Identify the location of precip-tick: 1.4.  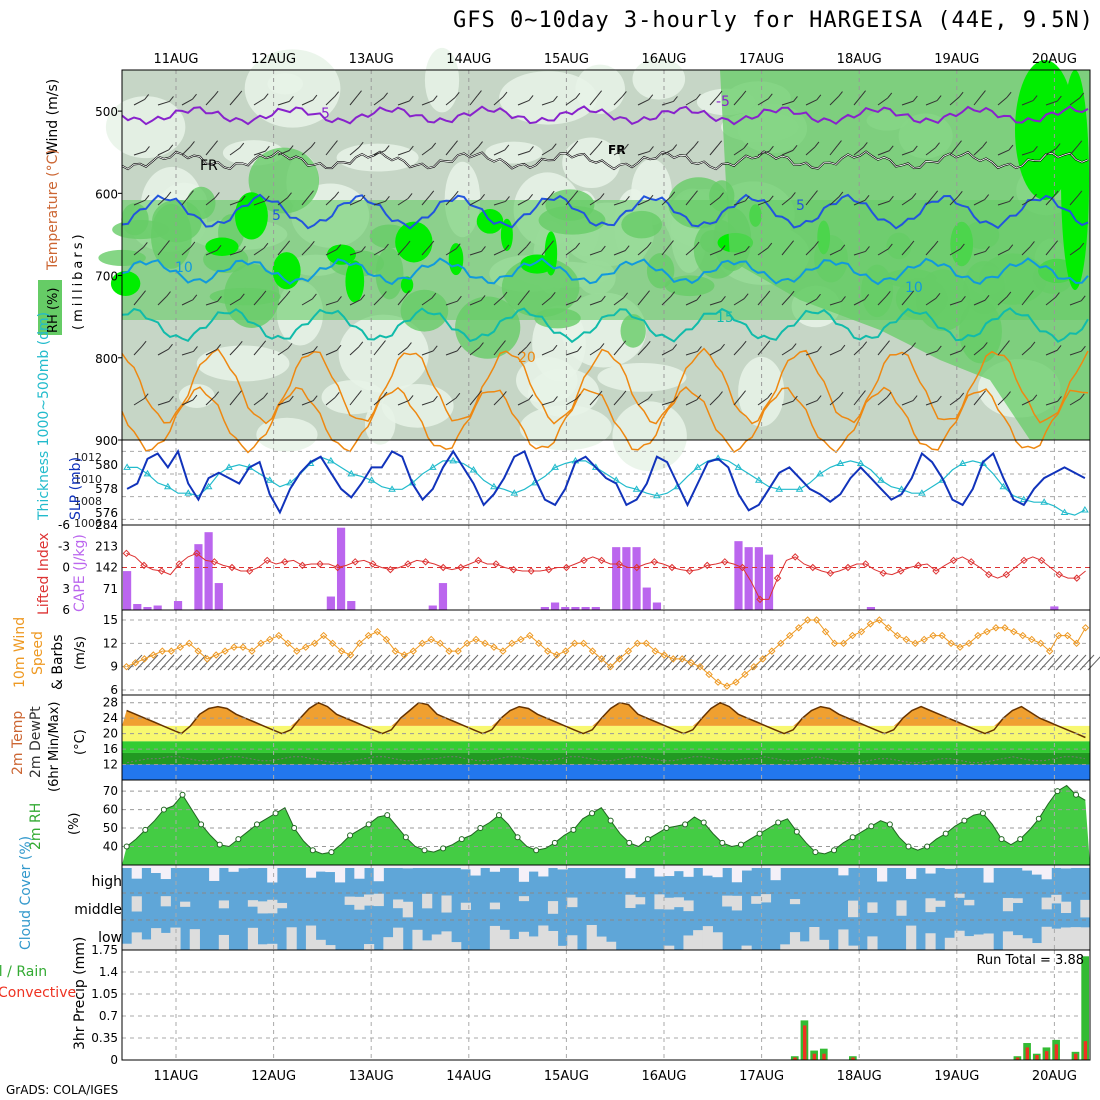
(108, 972).